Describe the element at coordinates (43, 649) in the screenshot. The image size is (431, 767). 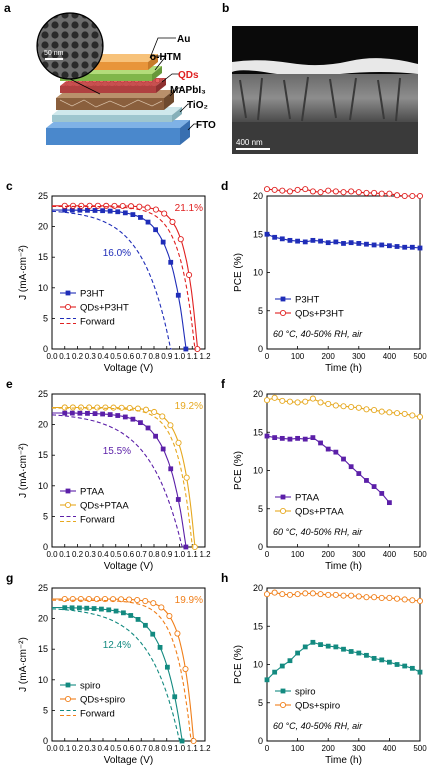
I see `y-tick-label: 15` at that location.